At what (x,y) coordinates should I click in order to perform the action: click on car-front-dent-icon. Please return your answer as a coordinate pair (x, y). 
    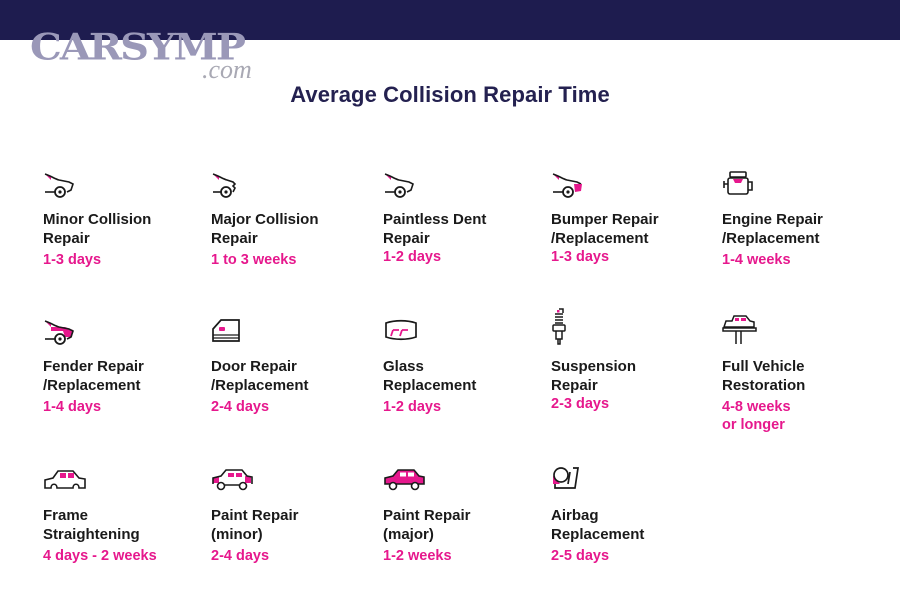
    Looking at the image, I should click on (399, 185).